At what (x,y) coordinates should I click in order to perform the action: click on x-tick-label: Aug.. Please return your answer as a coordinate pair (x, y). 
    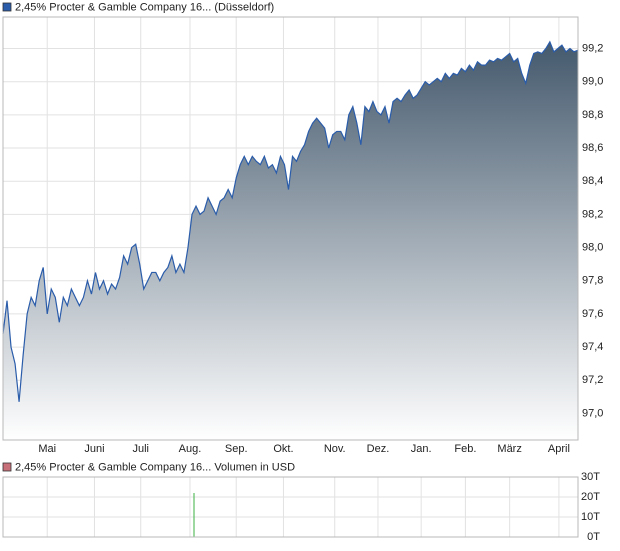
    Looking at the image, I should click on (190, 449).